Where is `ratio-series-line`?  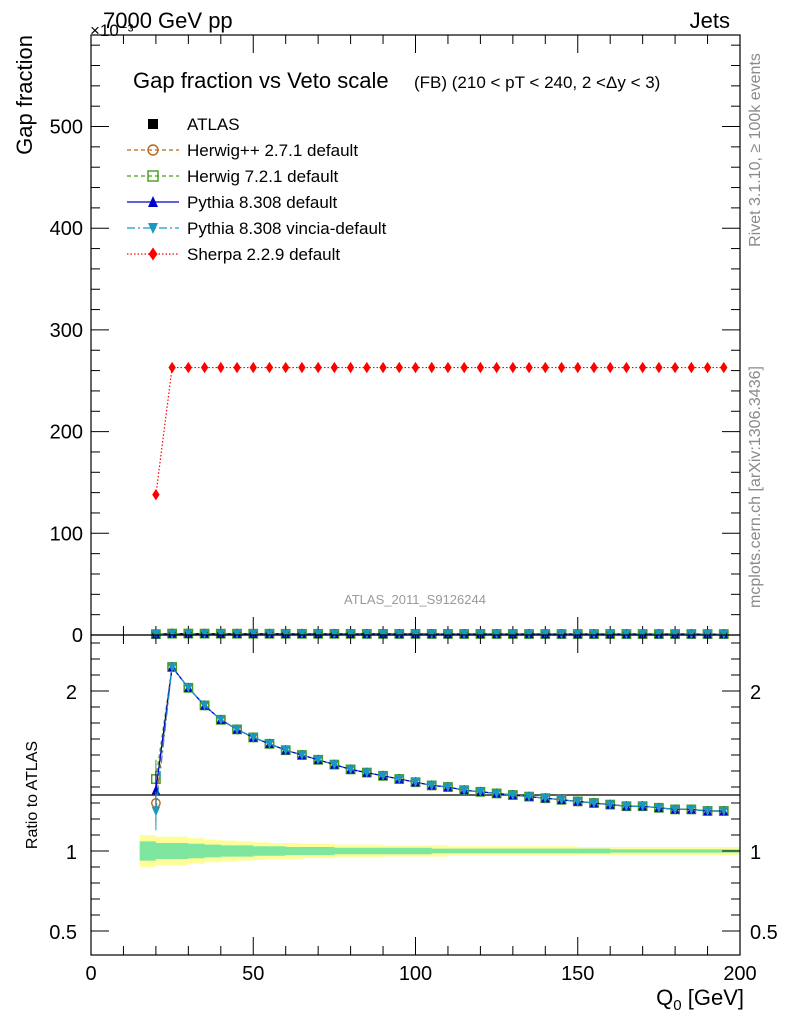
ratio-series-line is located at coordinates (439, 738).